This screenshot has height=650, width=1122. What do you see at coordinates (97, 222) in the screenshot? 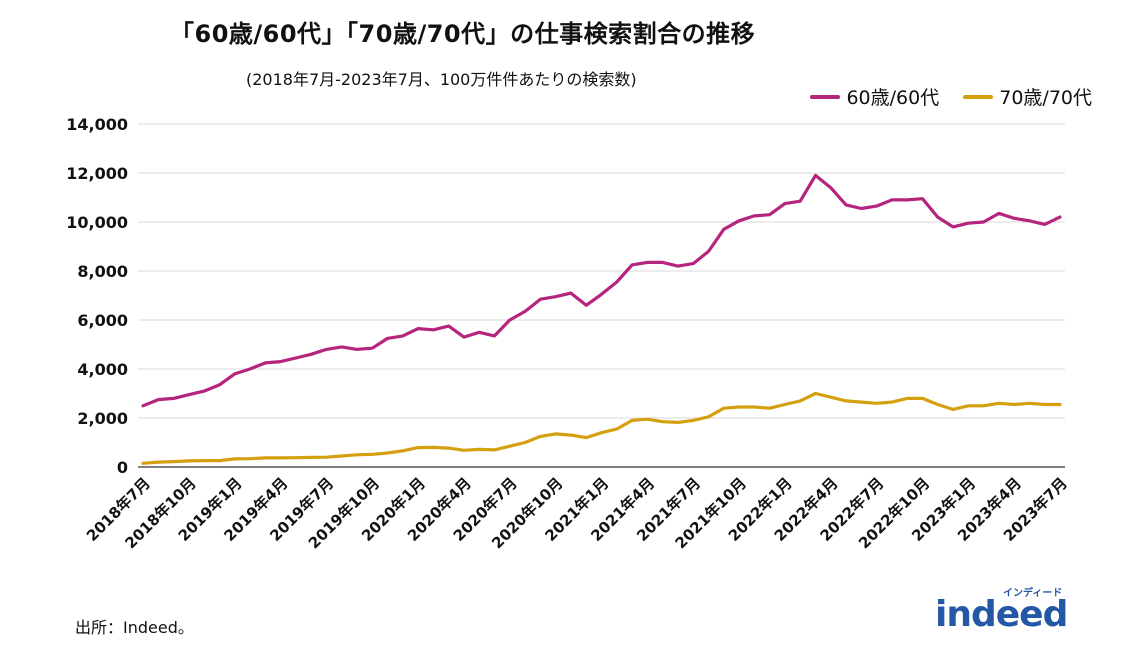
I see `y-tick-label: 10,000` at bounding box center [97, 222].